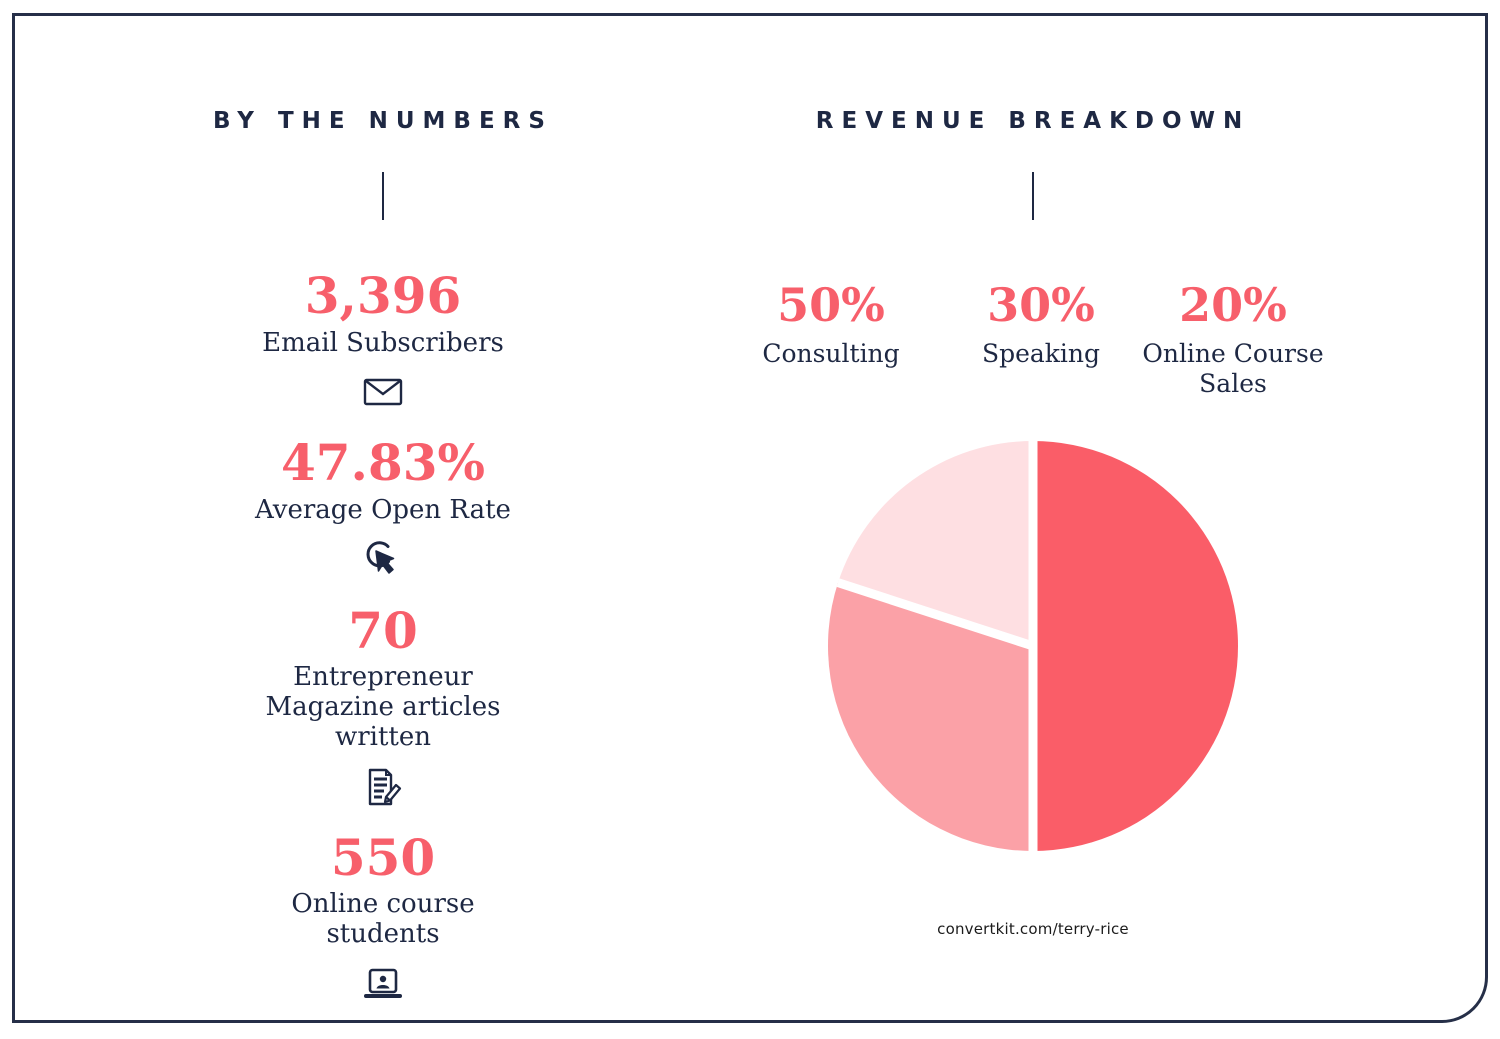 This screenshot has width=1500, height=1039. I want to click on left-divider-line, so click(383, 196).